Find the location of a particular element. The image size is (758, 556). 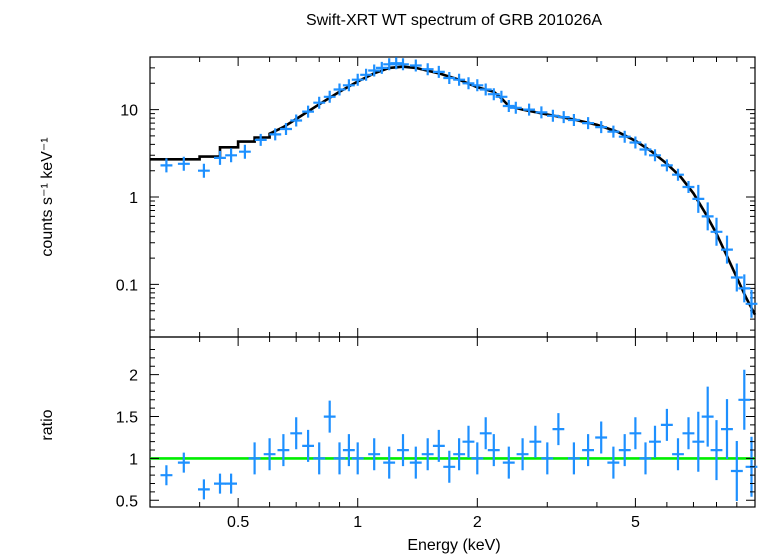

ratio-y-tick-label: 1 is located at coordinates (133, 459).